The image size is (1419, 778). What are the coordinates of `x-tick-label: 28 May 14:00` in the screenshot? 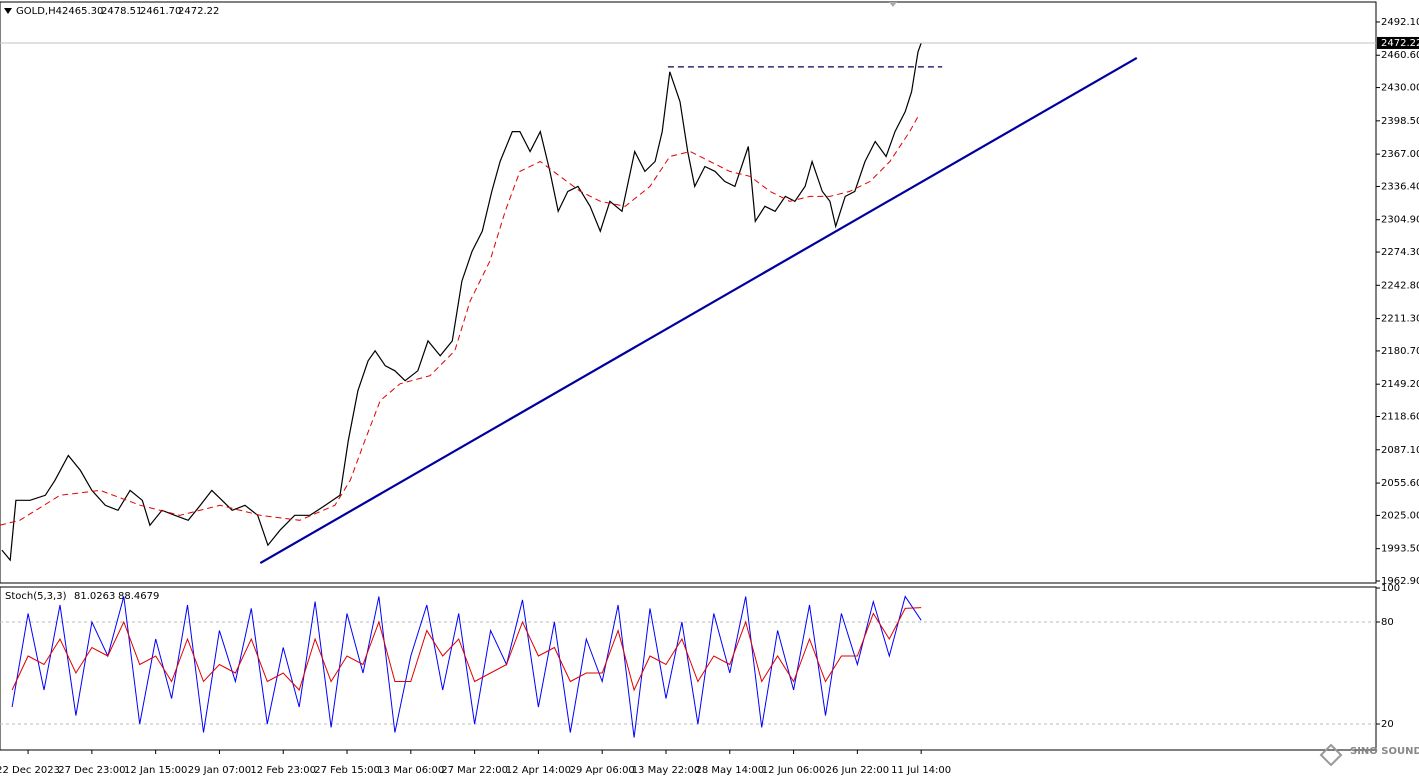 It's located at (729, 770).